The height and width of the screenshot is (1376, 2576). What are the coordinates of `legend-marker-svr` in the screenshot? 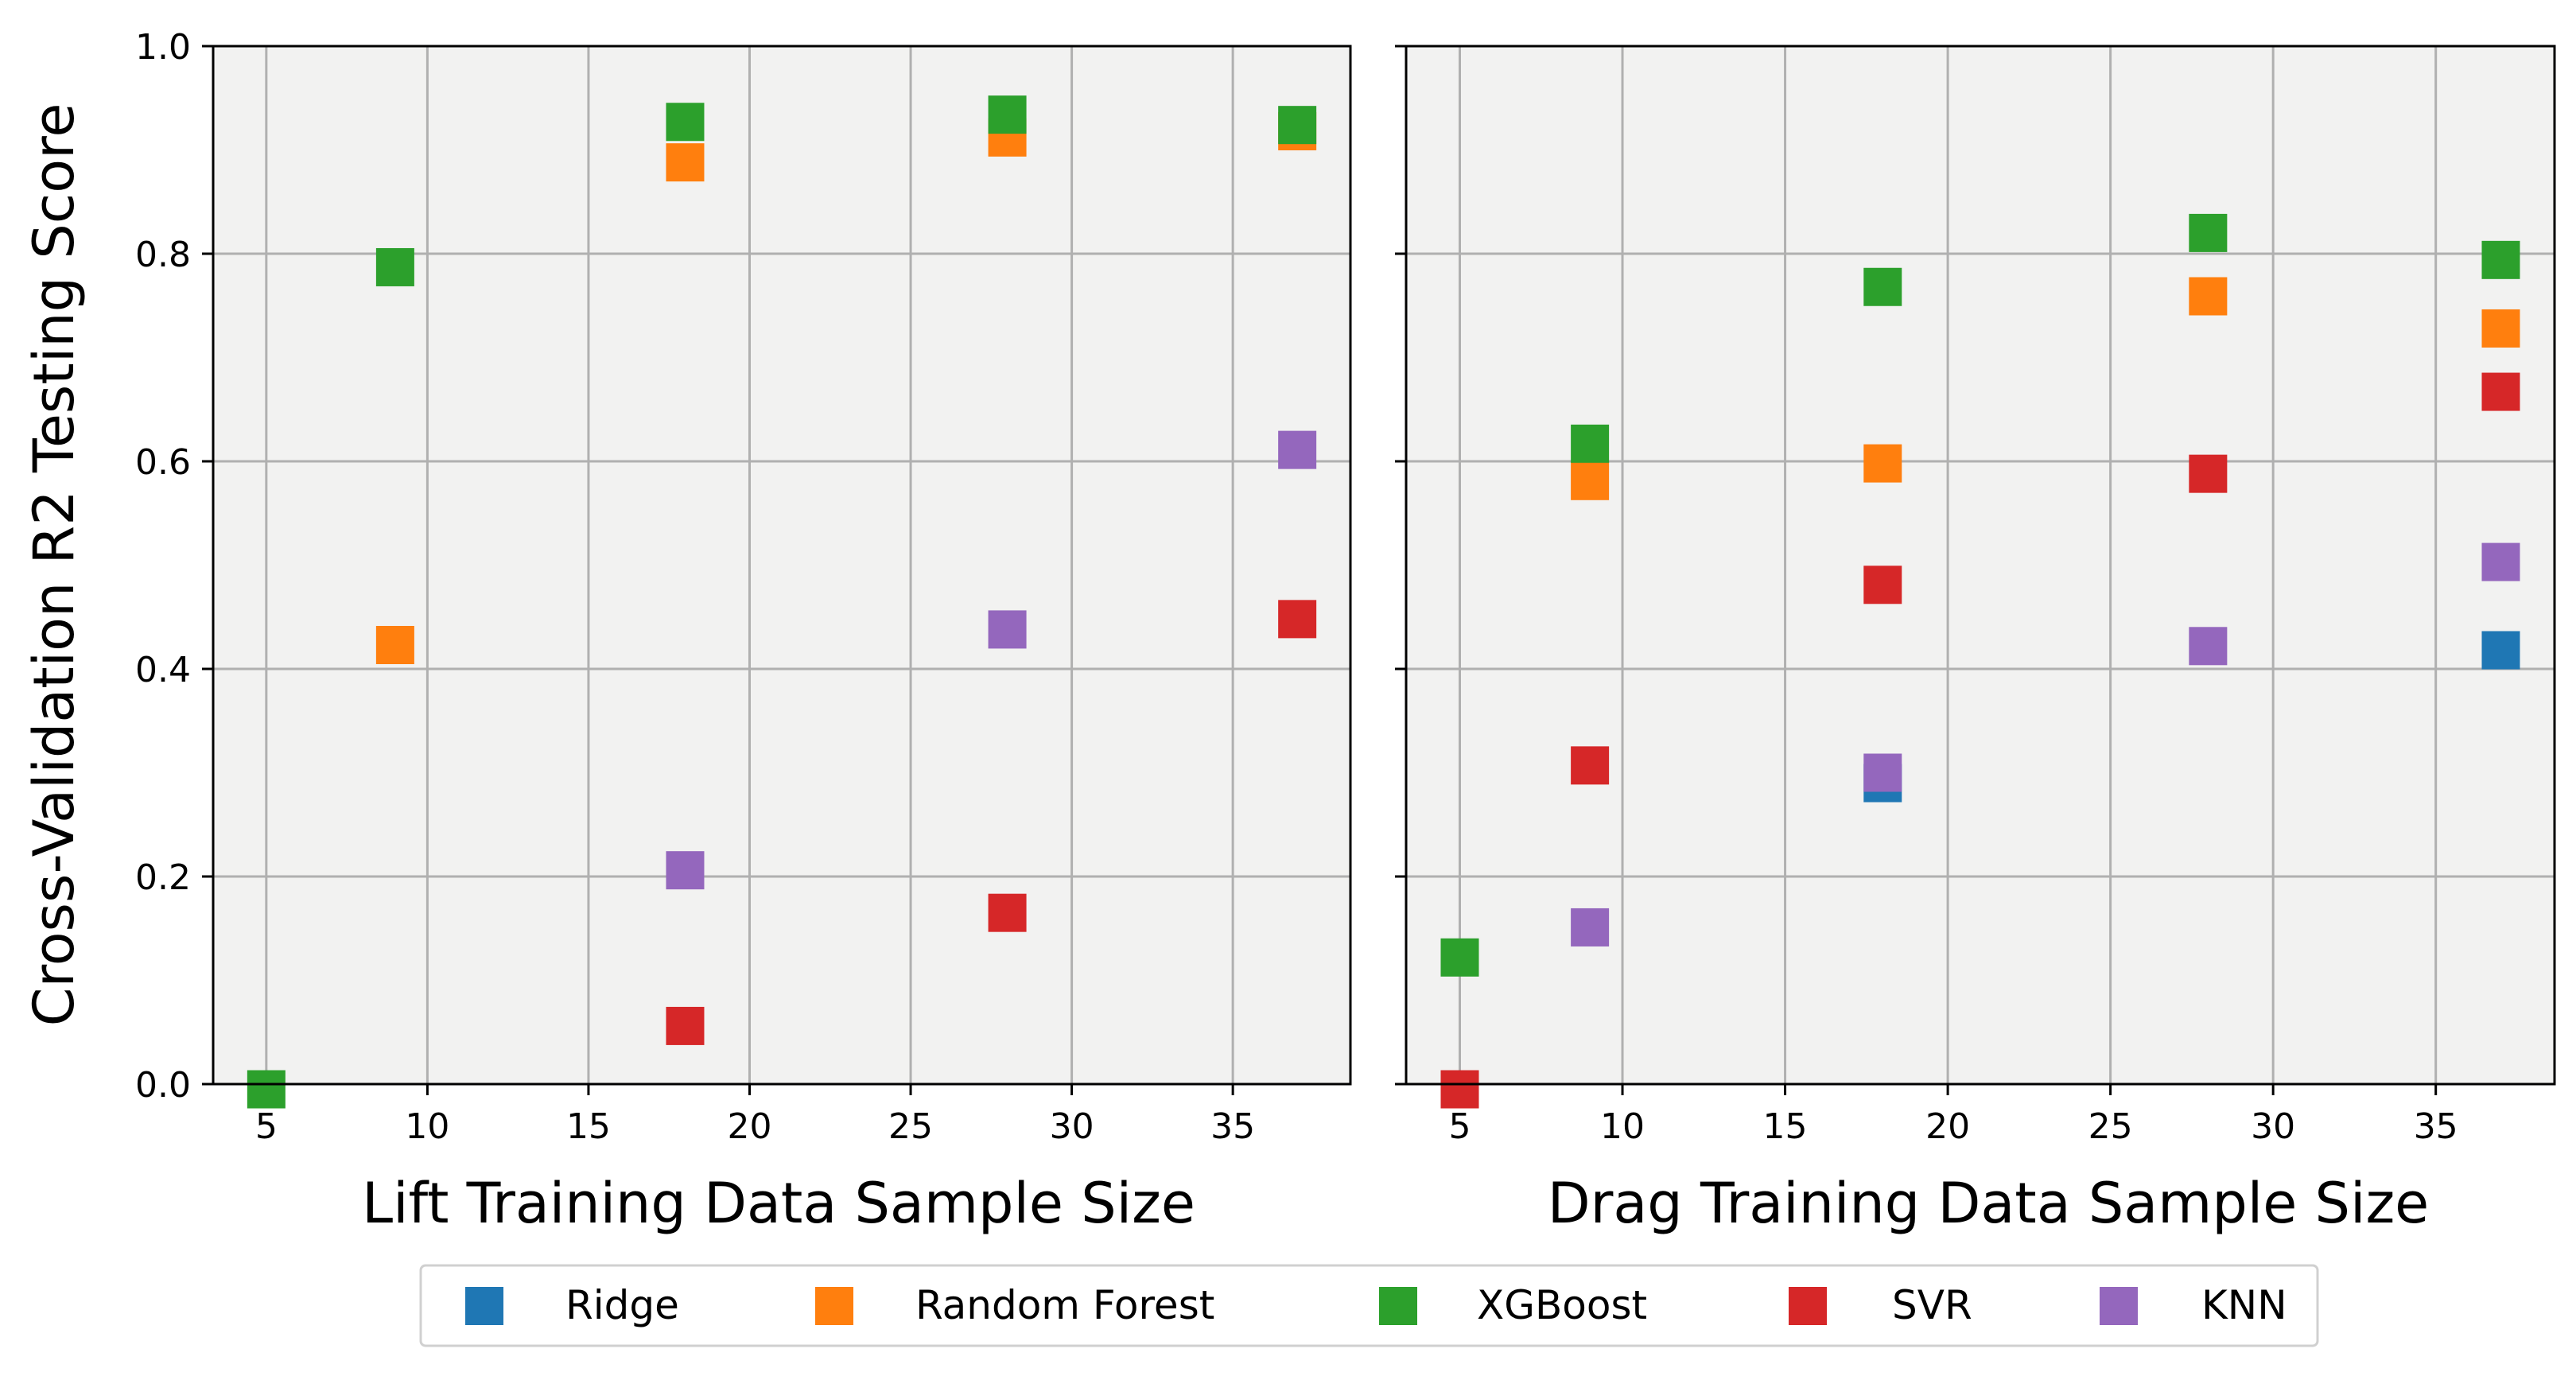 It's located at (1808, 1306).